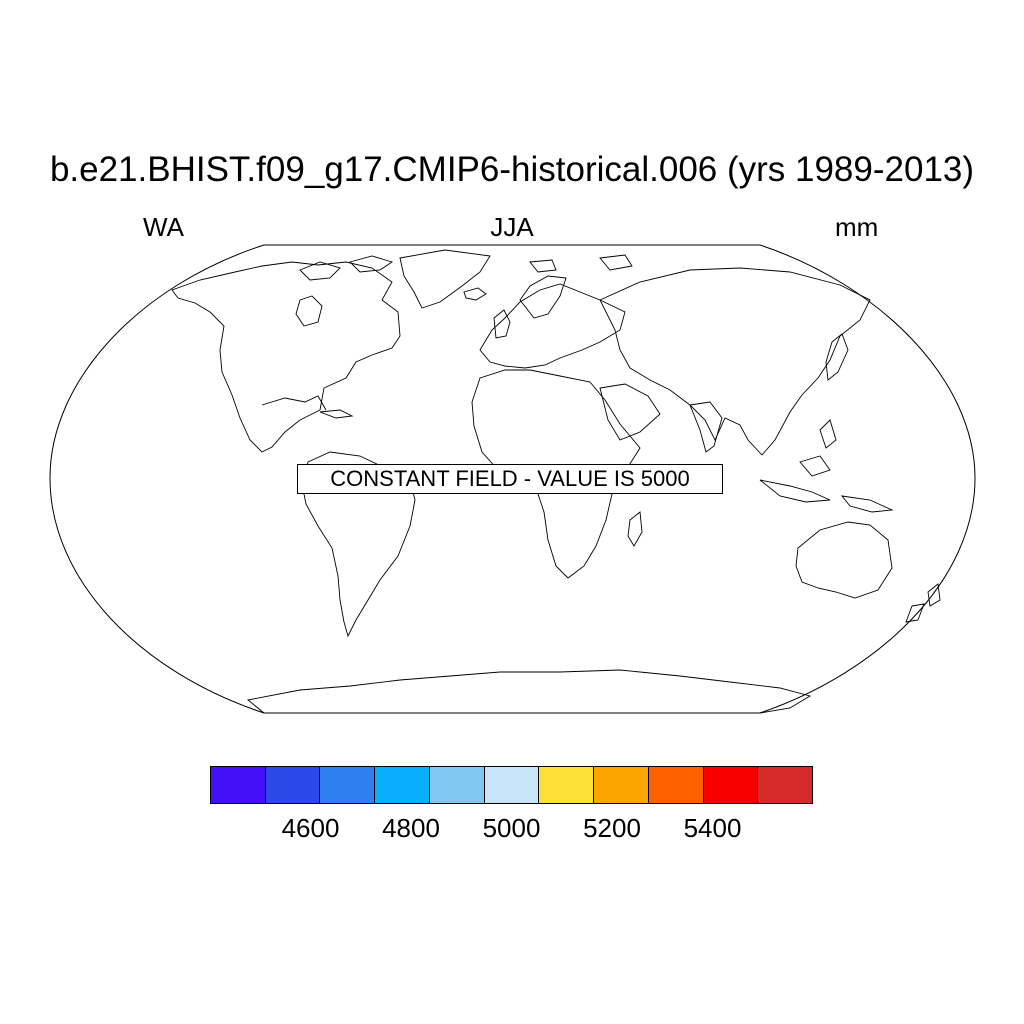 This screenshot has height=1024, width=1024. Describe the element at coordinates (795, 491) in the screenshot. I see `coast-indonesia` at that location.